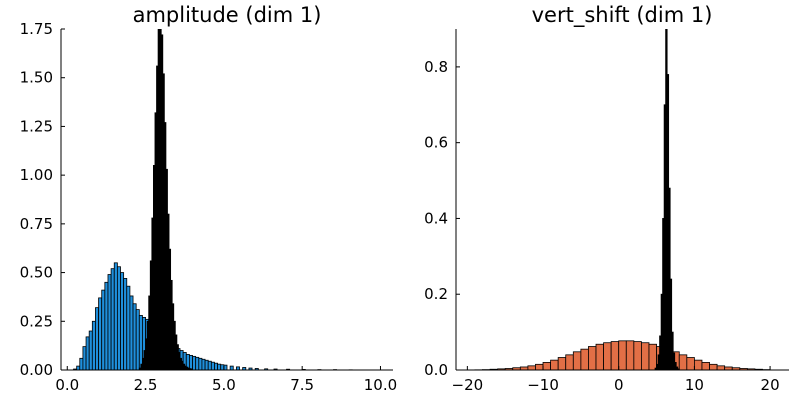 The width and height of the screenshot is (800, 400). Describe the element at coordinates (619, 385) in the screenshot. I see `vert-shift-x-tick-label: 0` at that location.